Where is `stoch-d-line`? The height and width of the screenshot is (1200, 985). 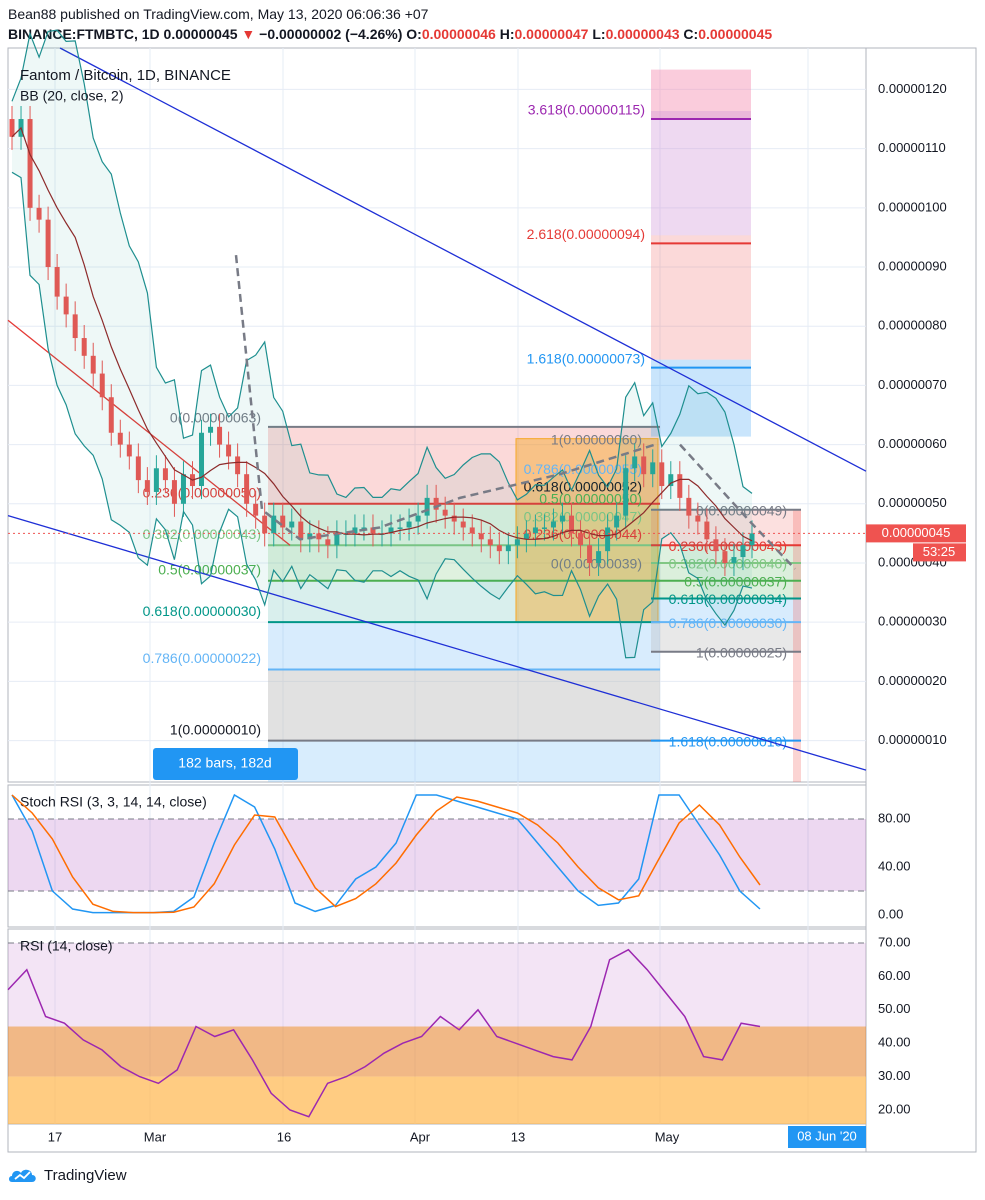 stoch-d-line is located at coordinates (386, 854).